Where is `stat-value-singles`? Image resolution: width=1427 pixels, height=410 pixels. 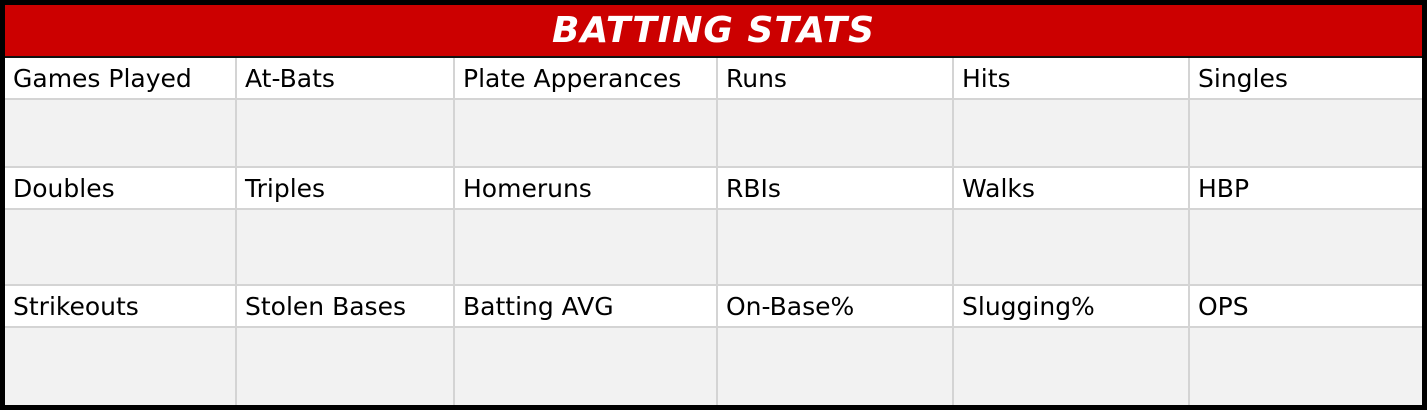 stat-value-singles is located at coordinates (1306, 134).